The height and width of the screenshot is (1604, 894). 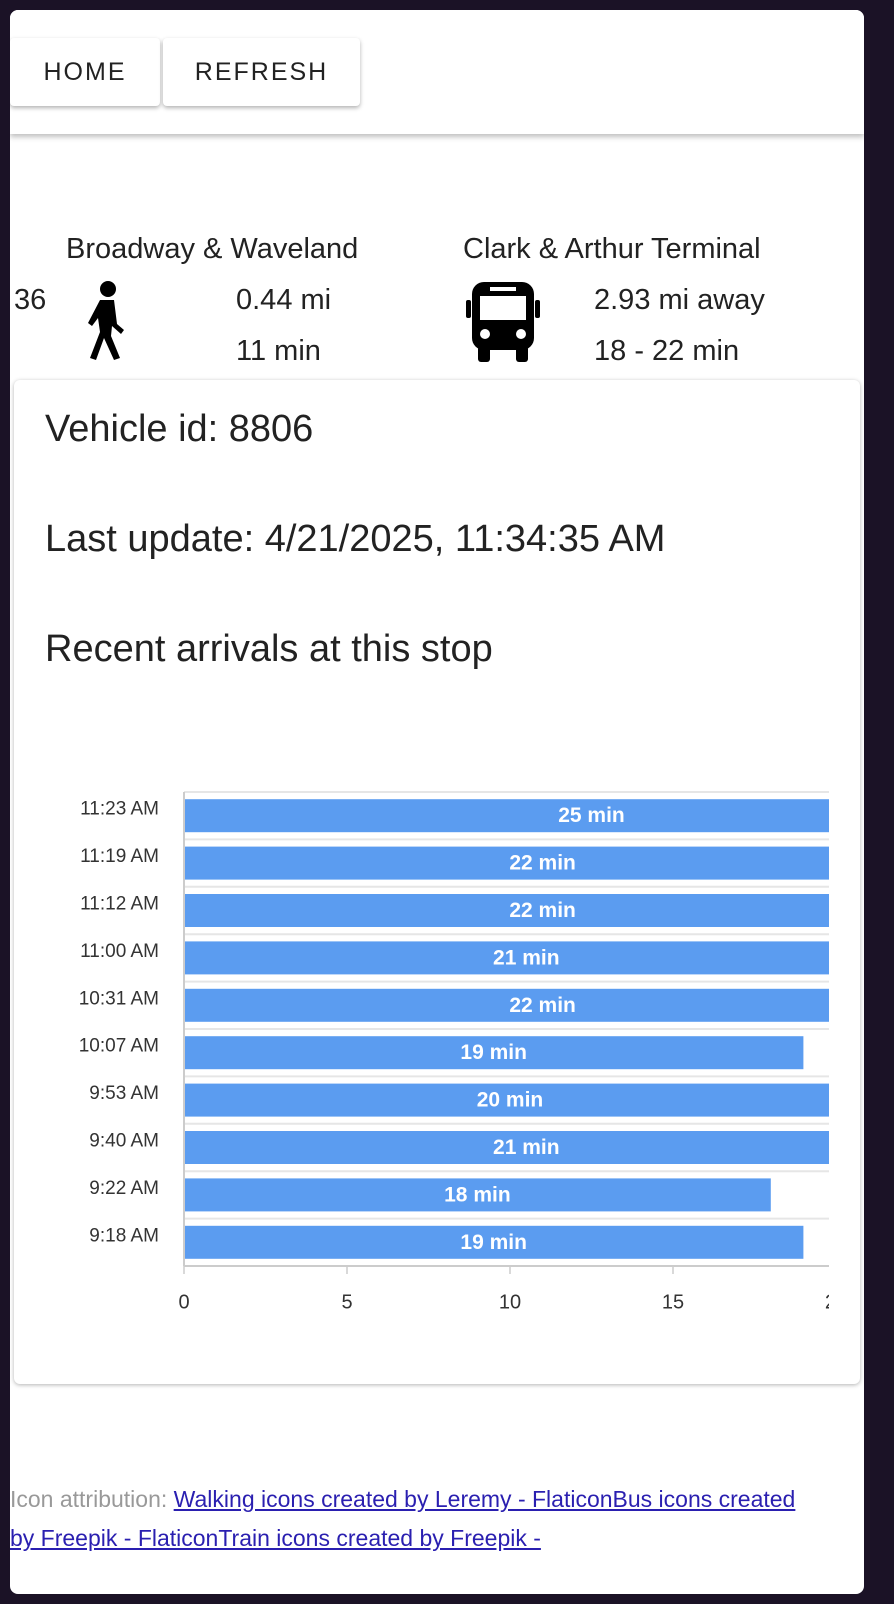 What do you see at coordinates (510, 1302) in the screenshot?
I see `x-tick-label: 10` at bounding box center [510, 1302].